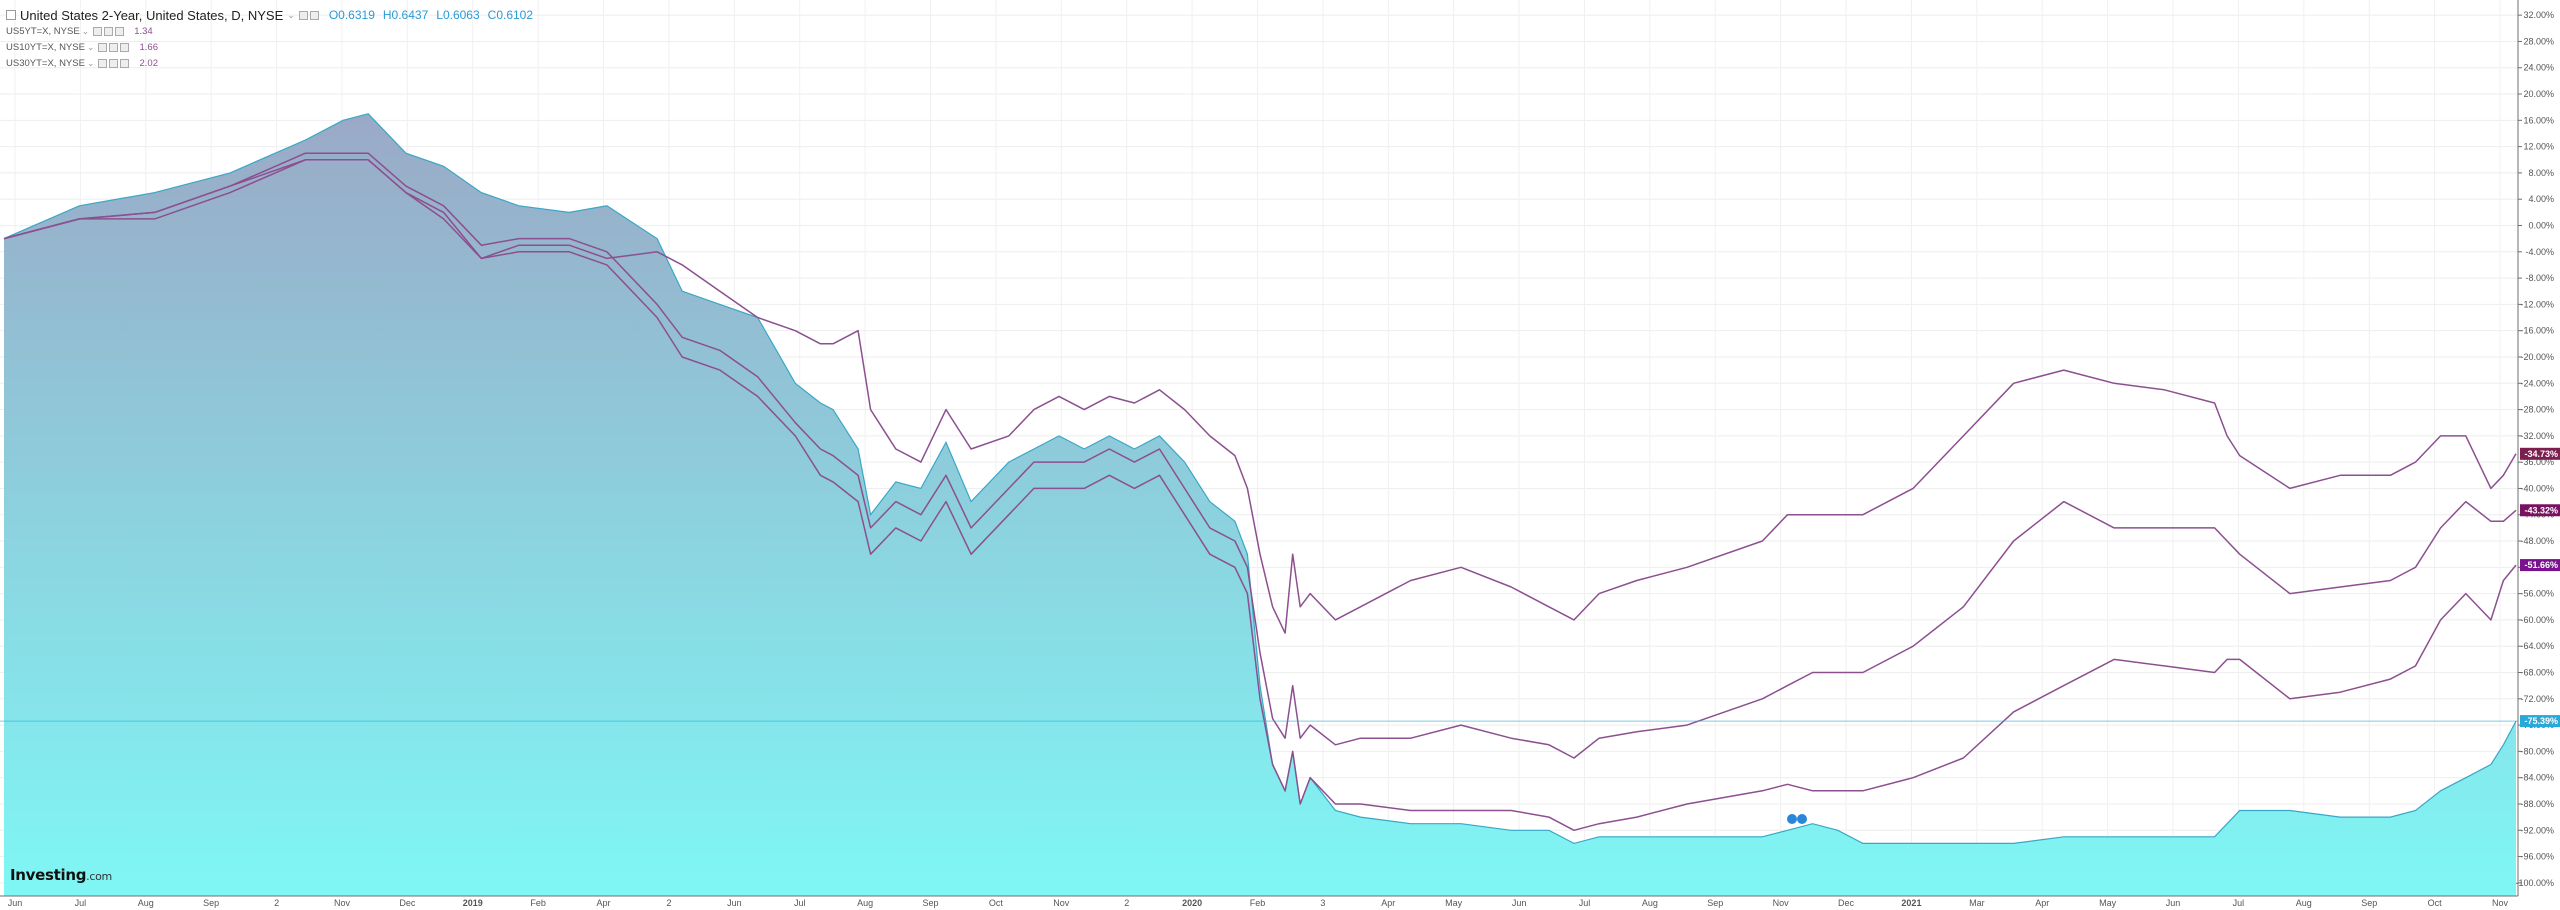 This screenshot has height=910, width=2560. Describe the element at coordinates (515, 15) in the screenshot. I see `ohlc-close-value: 0.6102` at that location.